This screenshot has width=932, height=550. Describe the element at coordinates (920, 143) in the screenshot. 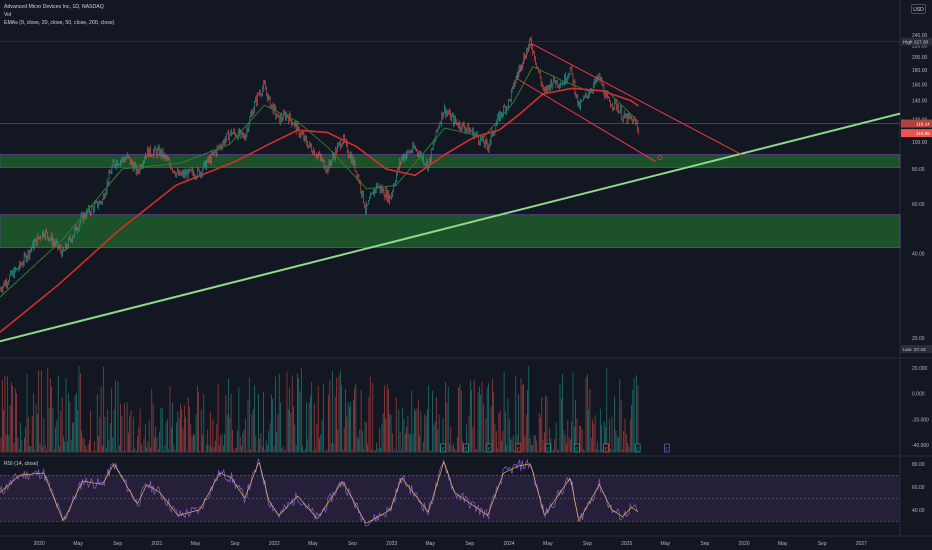

I see `price-axis-tick: 100.00` at that location.